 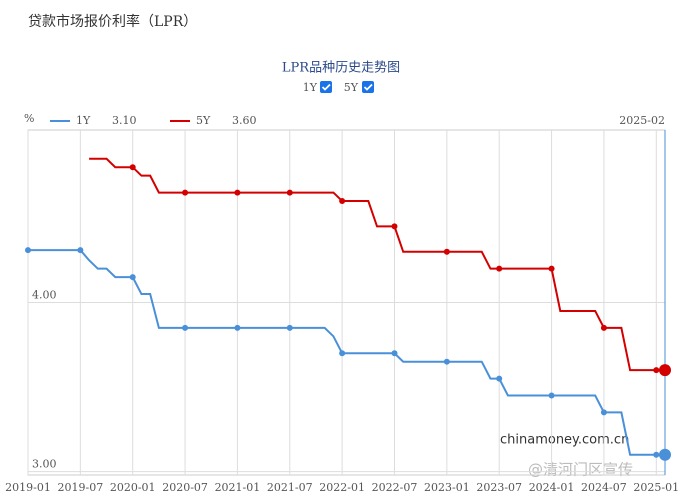 What do you see at coordinates (124, 120) in the screenshot?
I see `legend-value: 3.10` at bounding box center [124, 120].